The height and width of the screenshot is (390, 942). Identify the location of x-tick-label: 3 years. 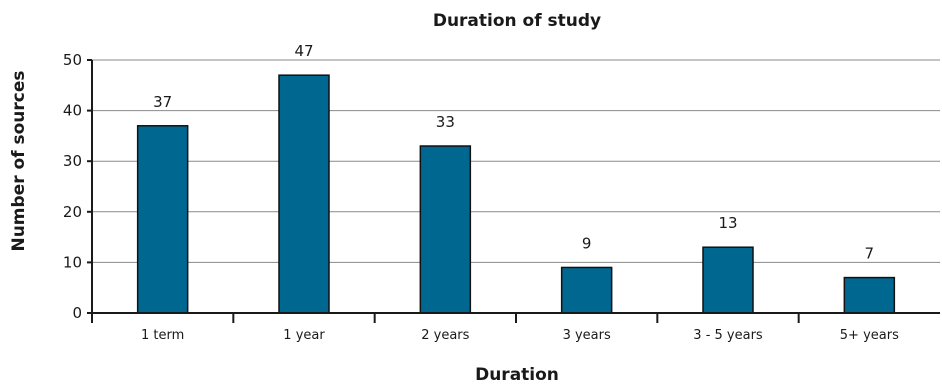
(587, 335).